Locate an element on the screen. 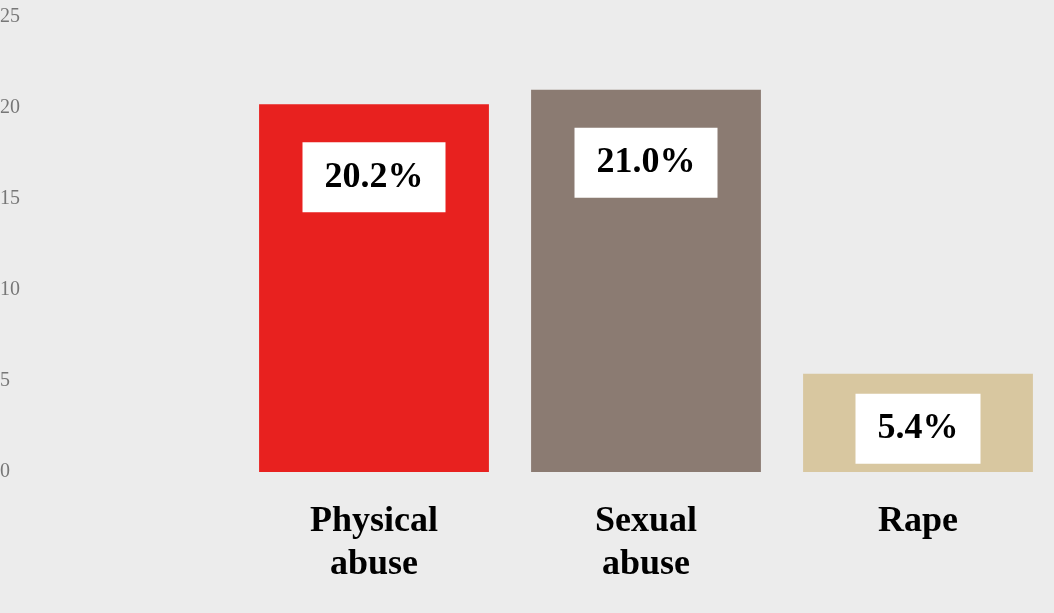  bar is located at coordinates (646, 280).